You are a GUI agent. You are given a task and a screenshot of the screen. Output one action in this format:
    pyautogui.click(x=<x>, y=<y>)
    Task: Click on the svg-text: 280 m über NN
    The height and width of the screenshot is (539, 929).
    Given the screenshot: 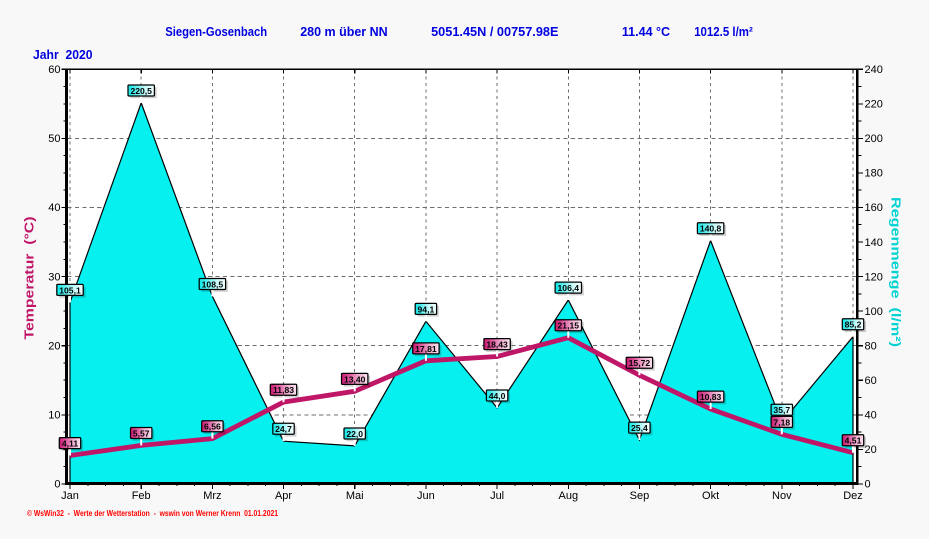 What is the action you would take?
    pyautogui.click(x=344, y=32)
    